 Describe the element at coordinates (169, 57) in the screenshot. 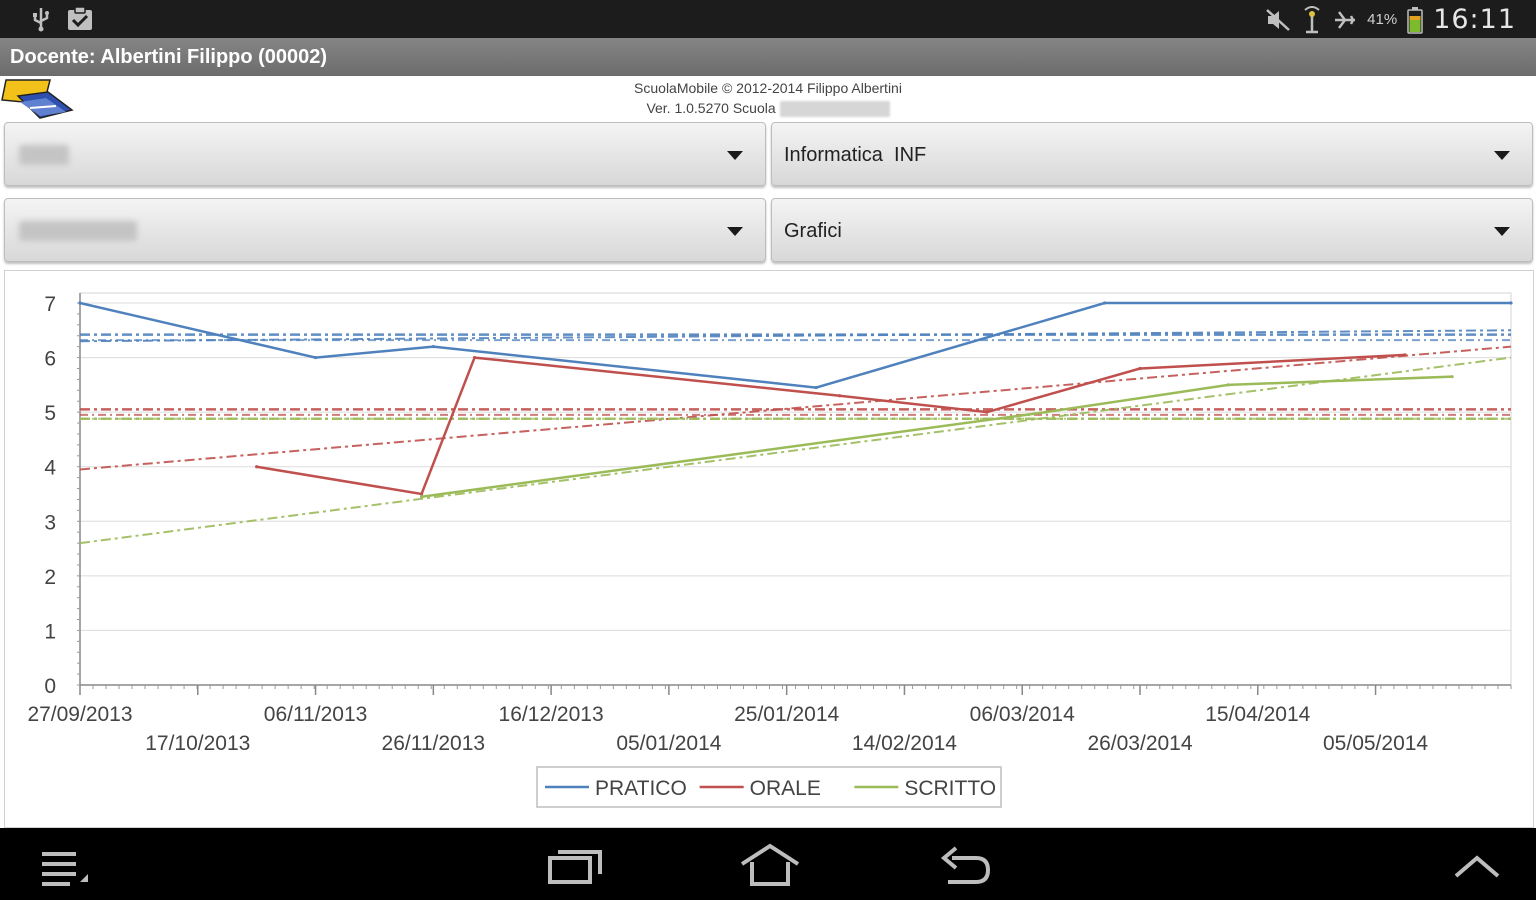

I see `page-title: Docente: Albertini Filippo (00002)` at that location.